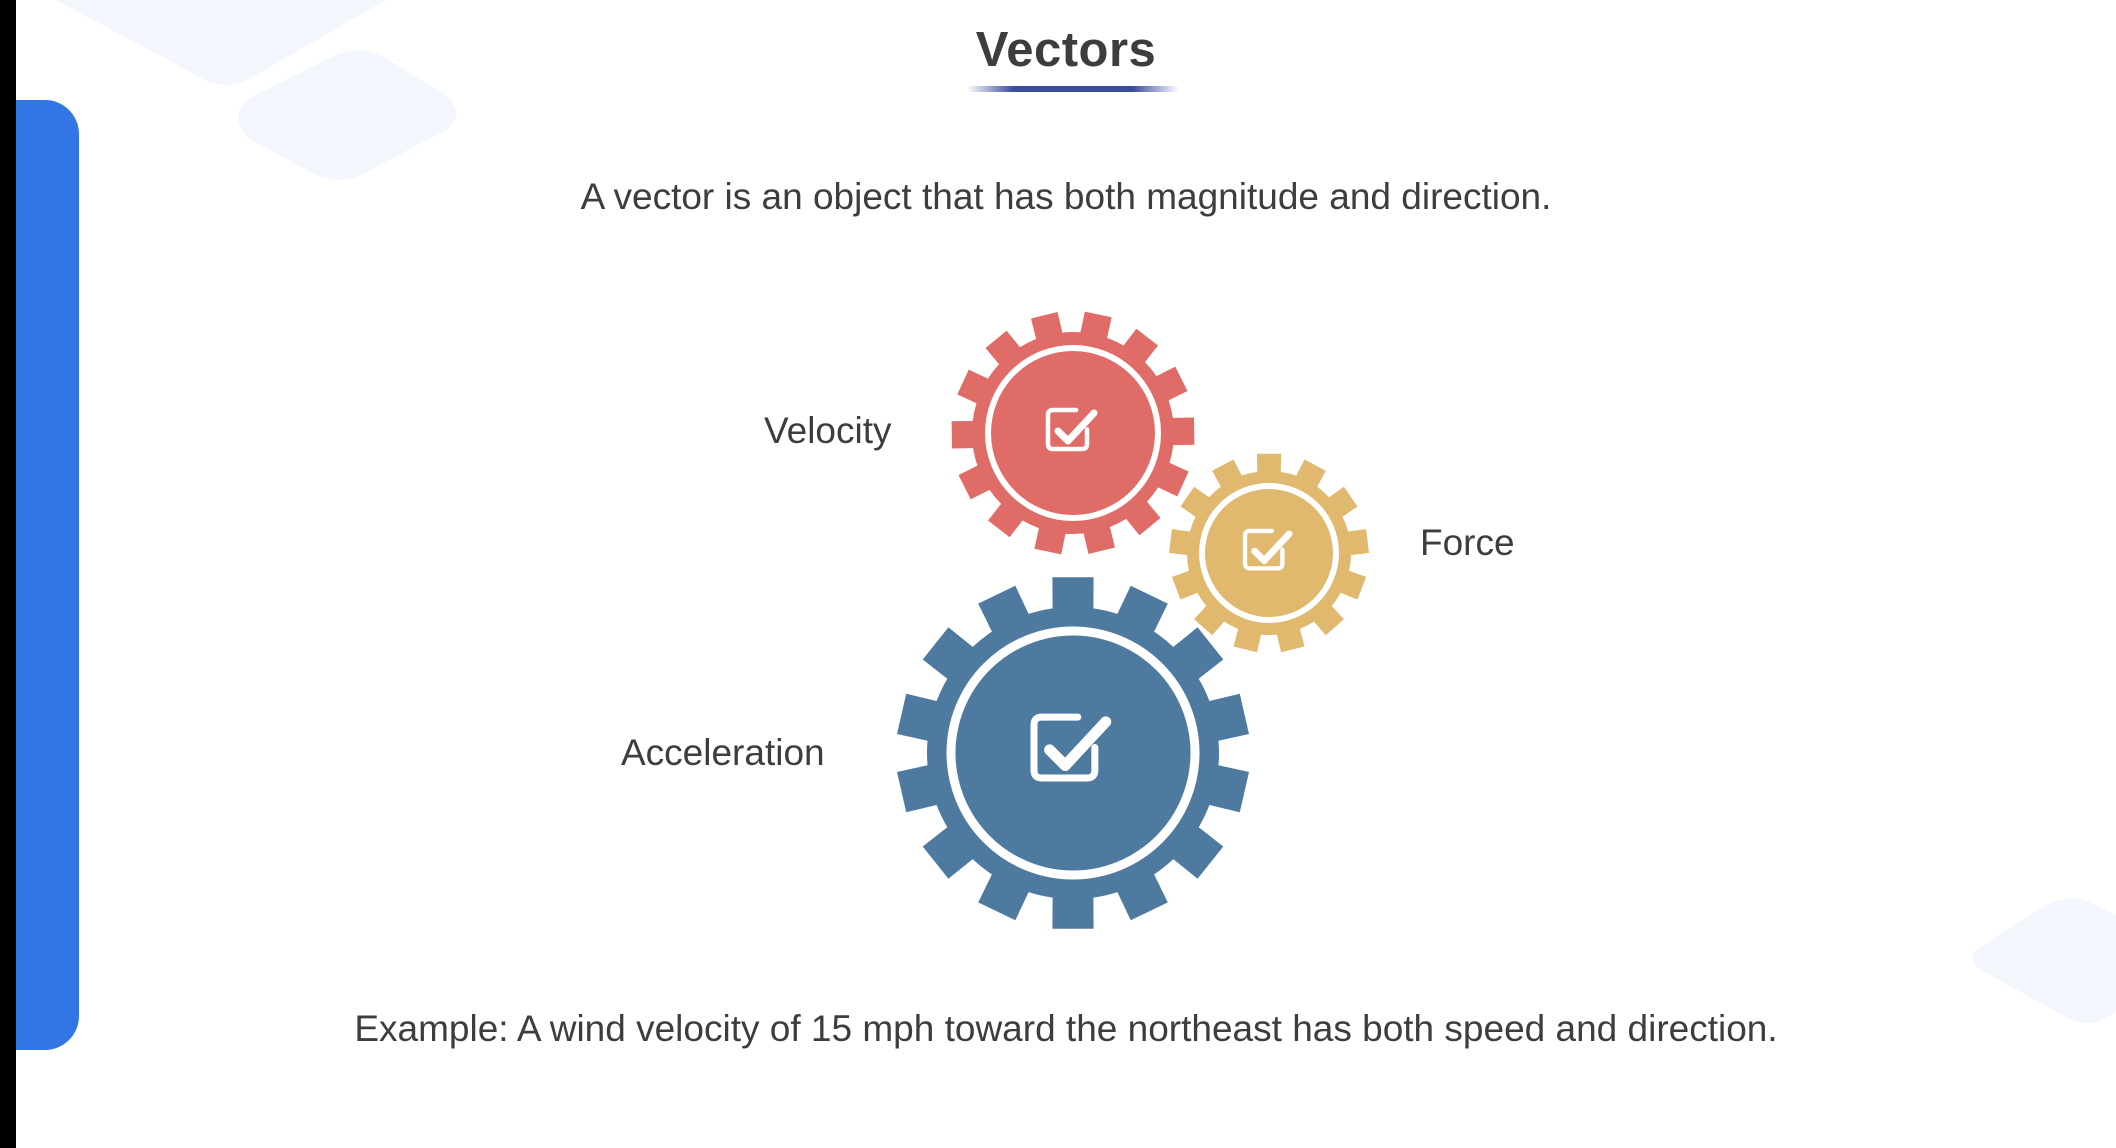  What do you see at coordinates (1073, 433) in the screenshot?
I see `velocity-gear` at bounding box center [1073, 433].